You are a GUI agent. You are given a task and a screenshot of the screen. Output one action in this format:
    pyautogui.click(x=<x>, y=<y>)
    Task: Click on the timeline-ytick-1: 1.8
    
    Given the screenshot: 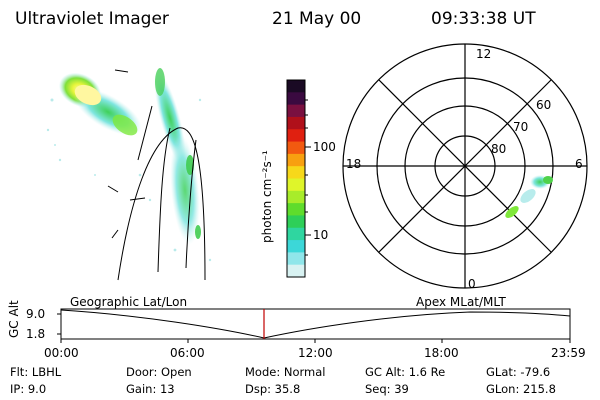 What is the action you would take?
    pyautogui.click(x=36, y=334)
    